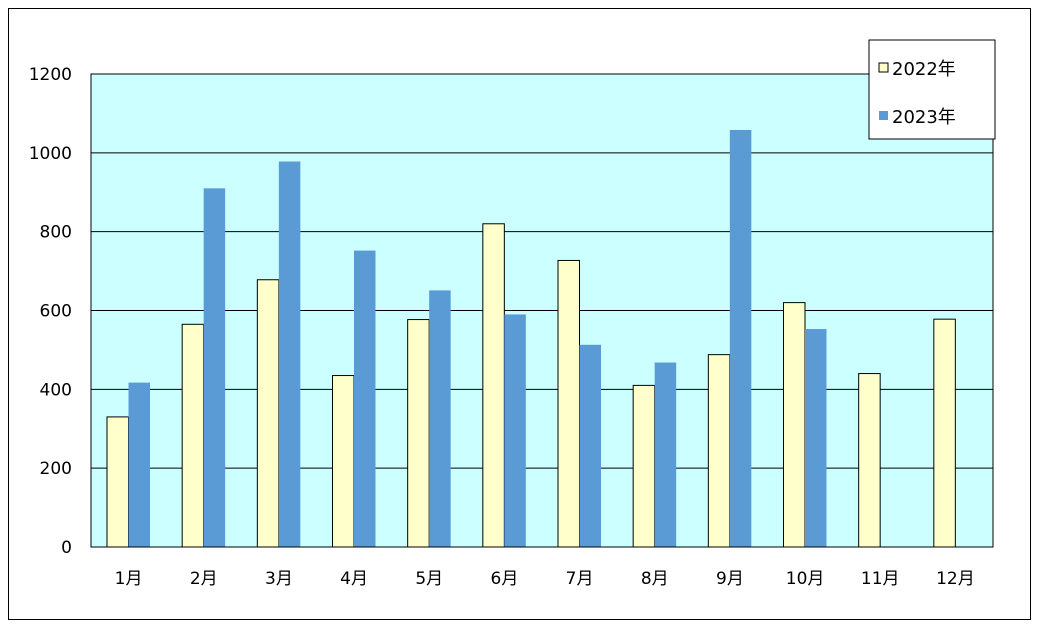 The width and height of the screenshot is (1043, 630). Describe the element at coordinates (730, 579) in the screenshot. I see `x-tick-label: 9月` at that location.